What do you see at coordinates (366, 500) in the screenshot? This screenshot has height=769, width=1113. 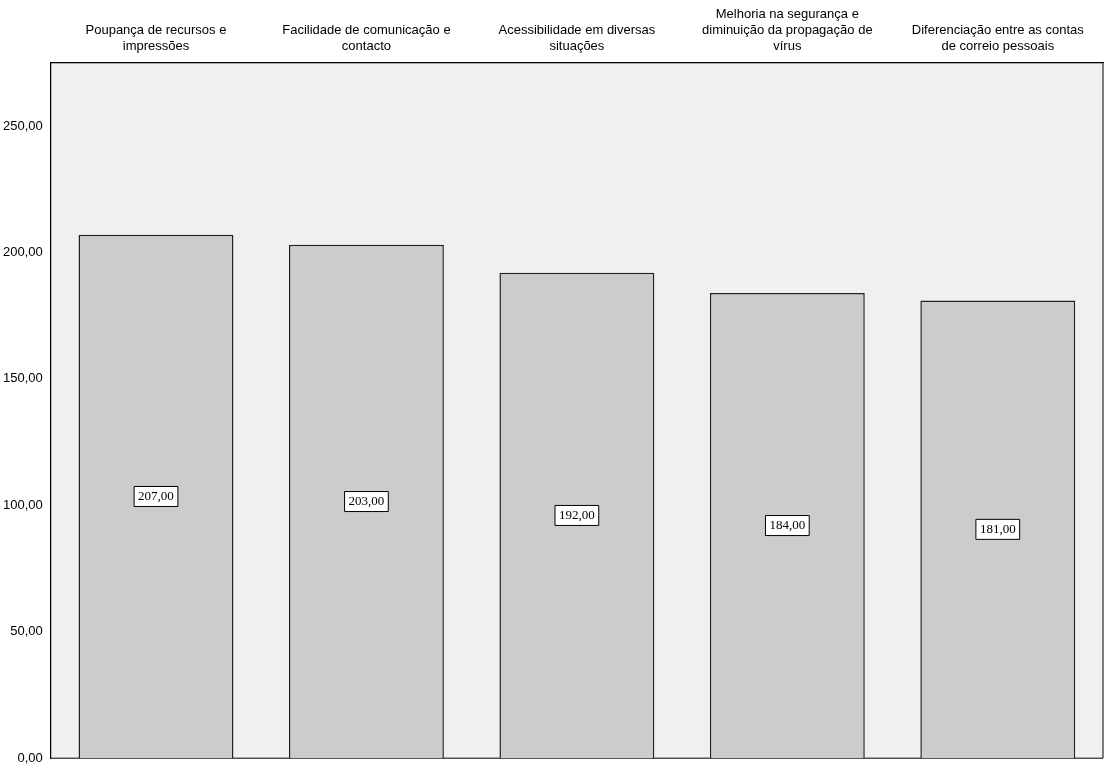 I see `data-label: 203,00` at bounding box center [366, 500].